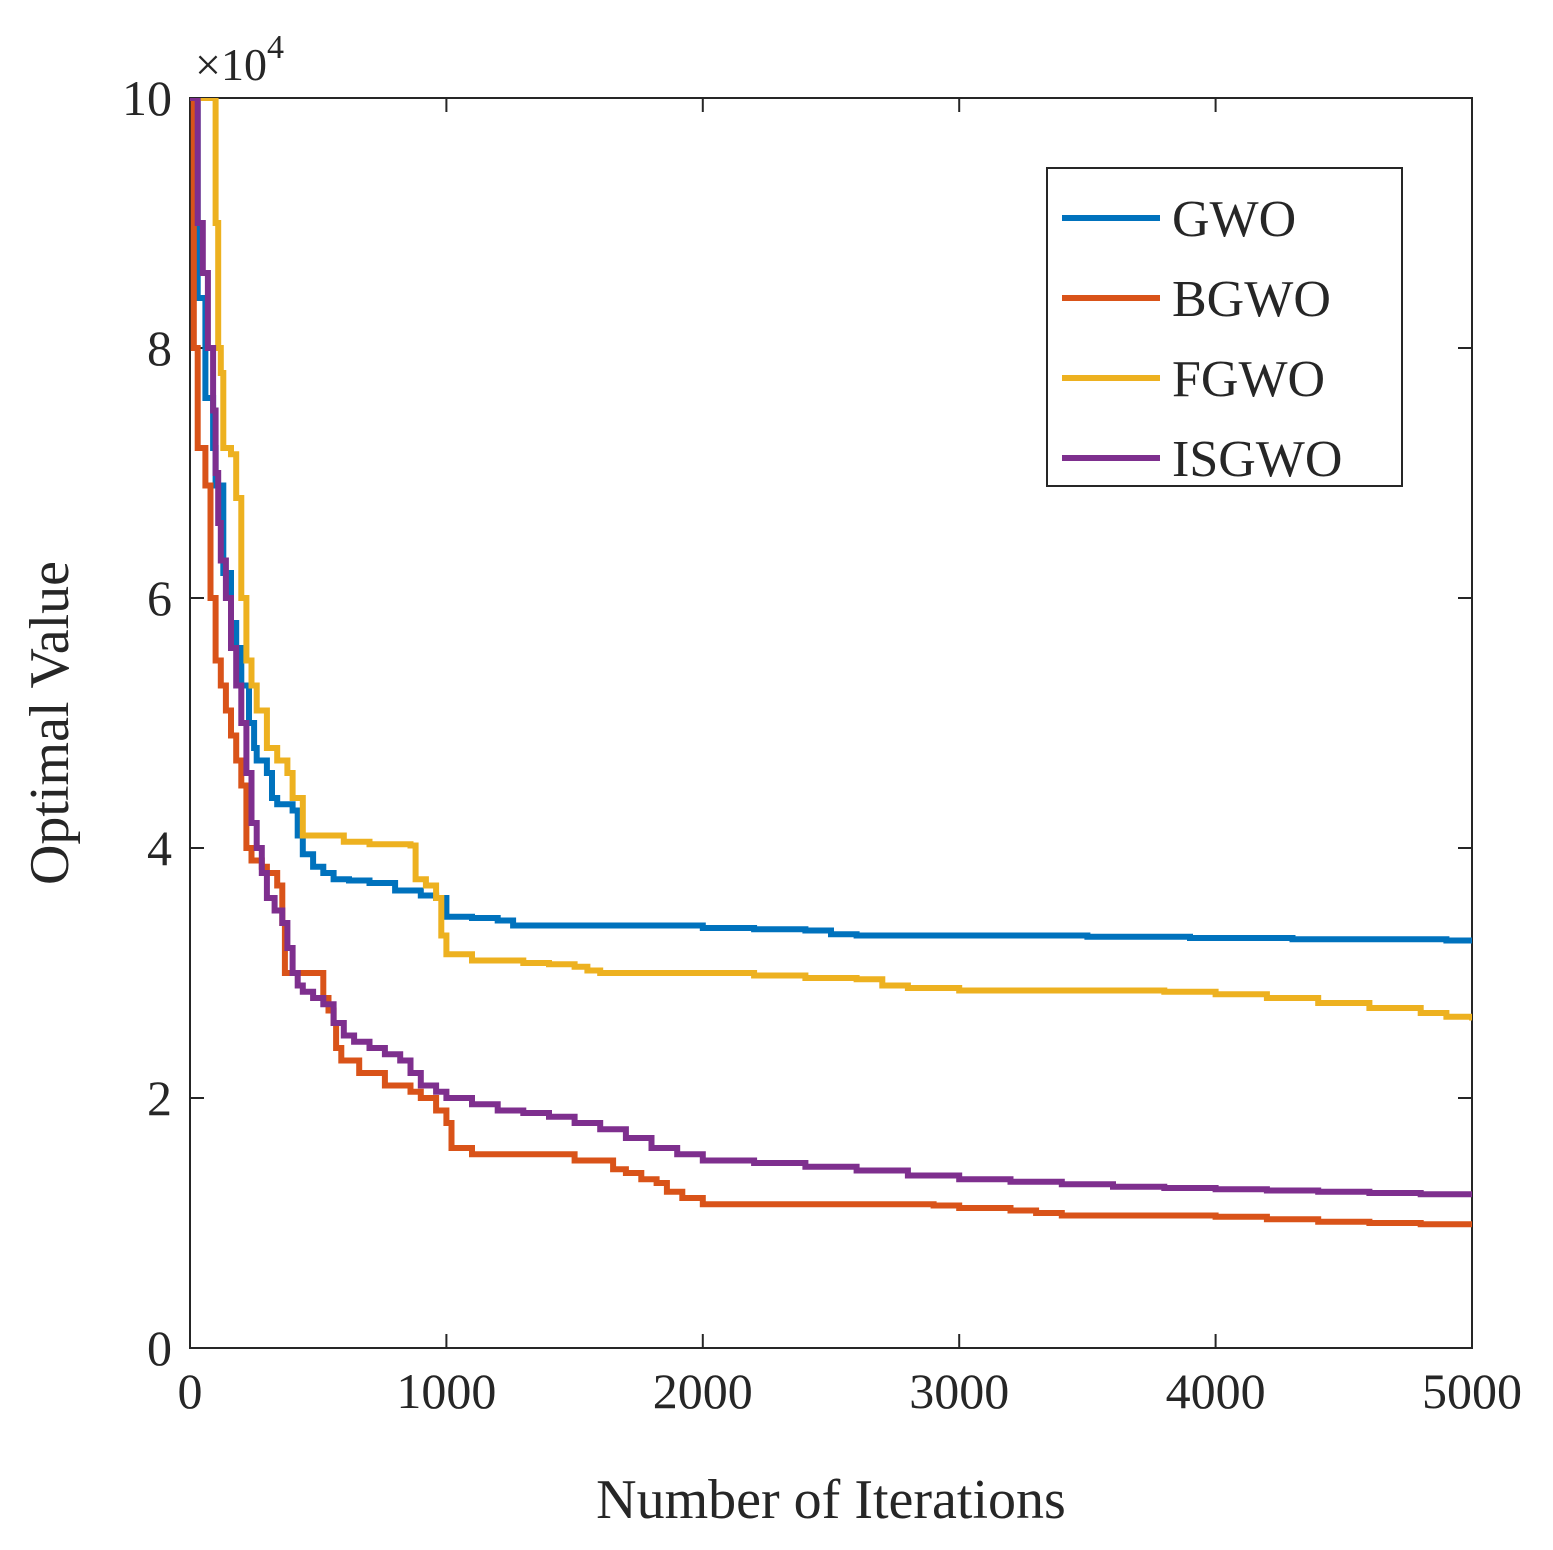  I want to click on x-tick-label: 1000, so click(446, 1391).